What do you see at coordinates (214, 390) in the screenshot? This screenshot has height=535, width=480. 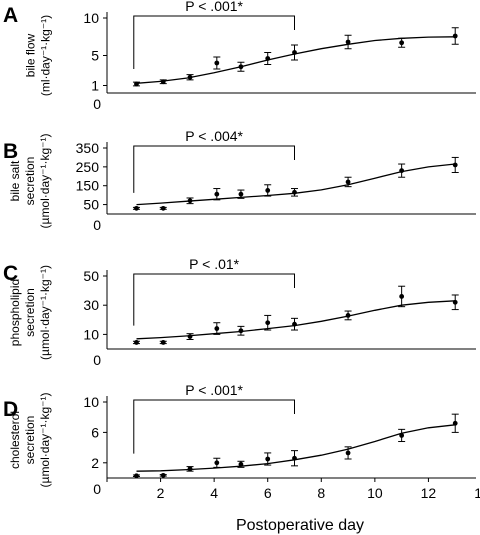 I see `p-value-annotation-d: P < .001*` at bounding box center [214, 390].